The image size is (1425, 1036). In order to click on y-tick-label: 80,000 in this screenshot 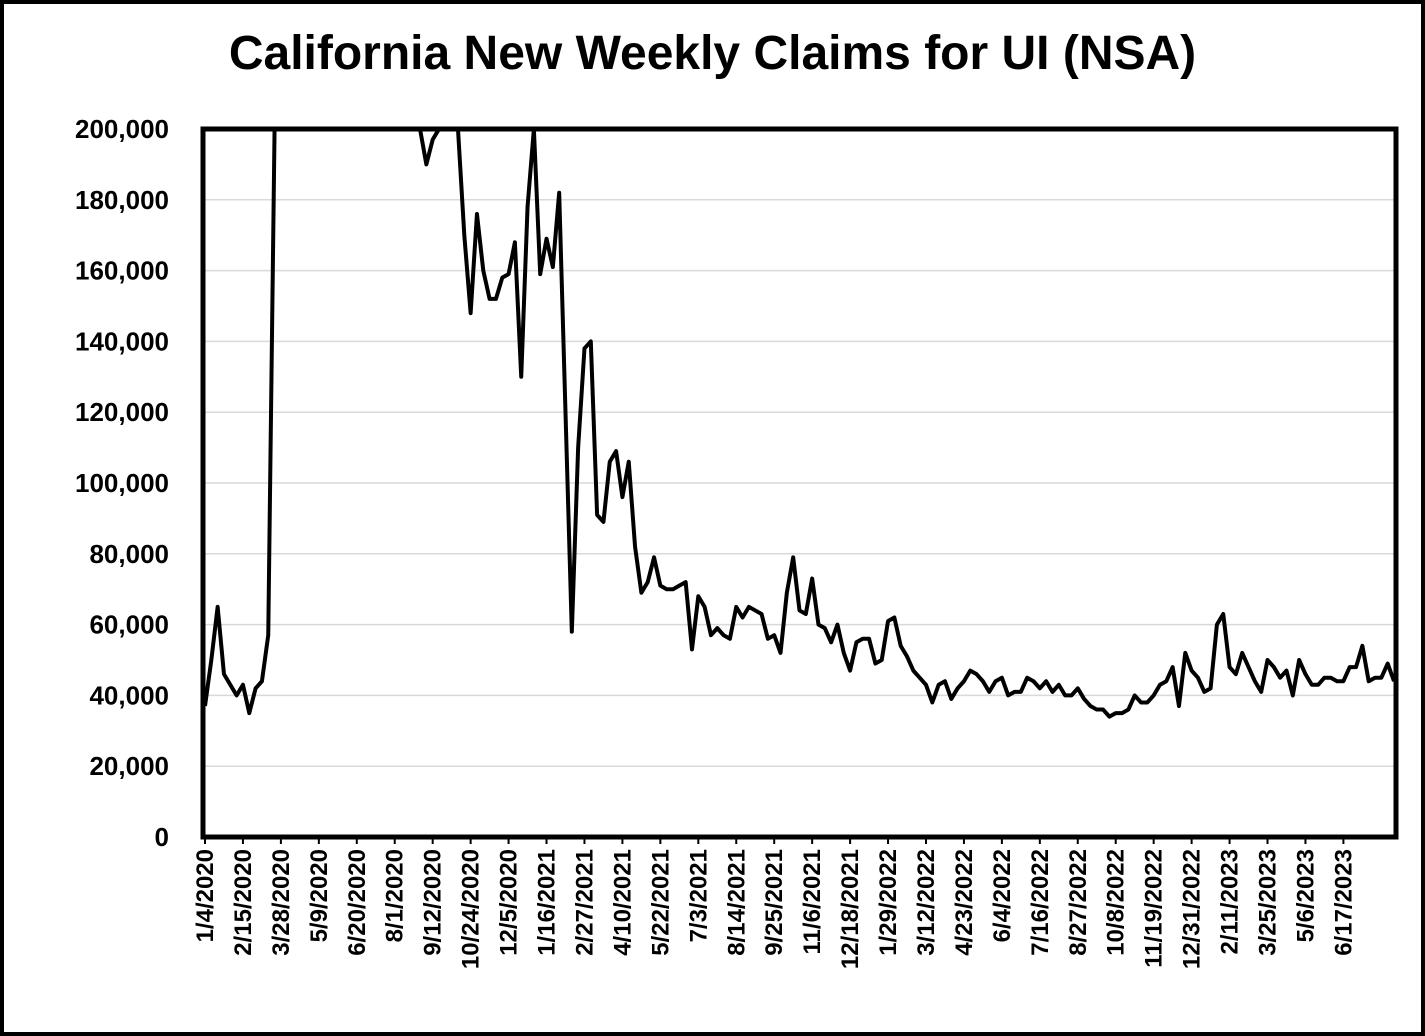, I will do `click(129, 554)`.